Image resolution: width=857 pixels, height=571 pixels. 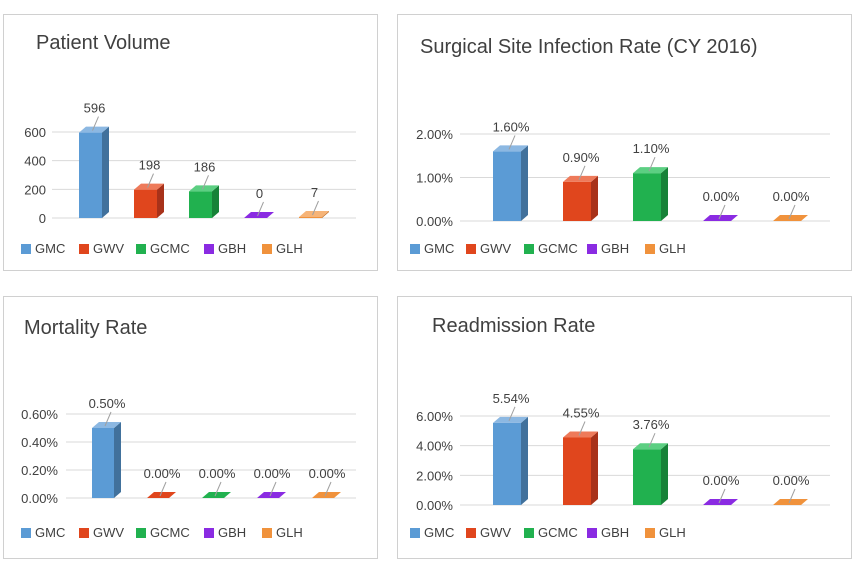 What do you see at coordinates (39, 442) in the screenshot?
I see `y-tick-label: 0.40%` at bounding box center [39, 442].